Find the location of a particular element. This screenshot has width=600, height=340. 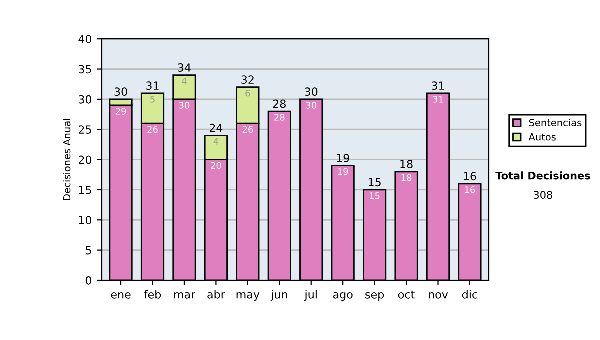

data-label: 6 is located at coordinates (248, 93).